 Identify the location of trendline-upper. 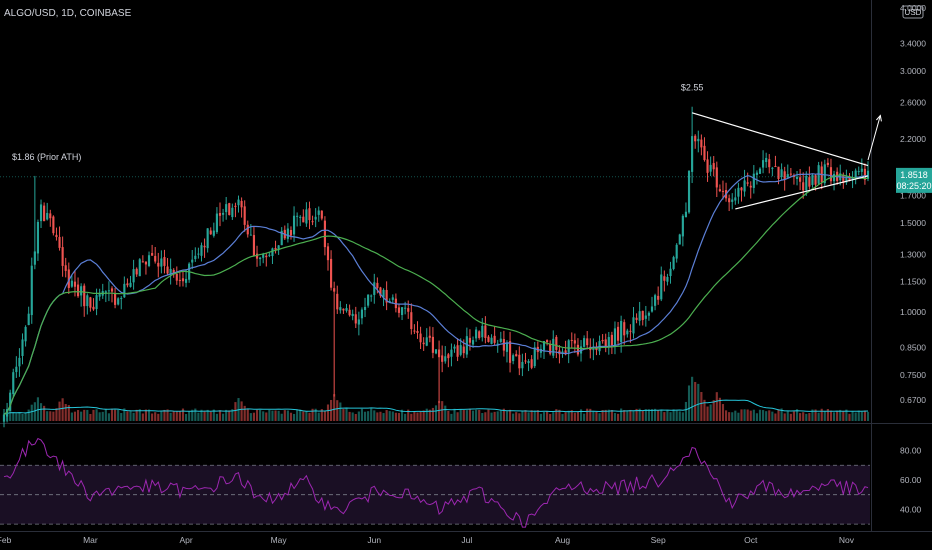
(780, 139).